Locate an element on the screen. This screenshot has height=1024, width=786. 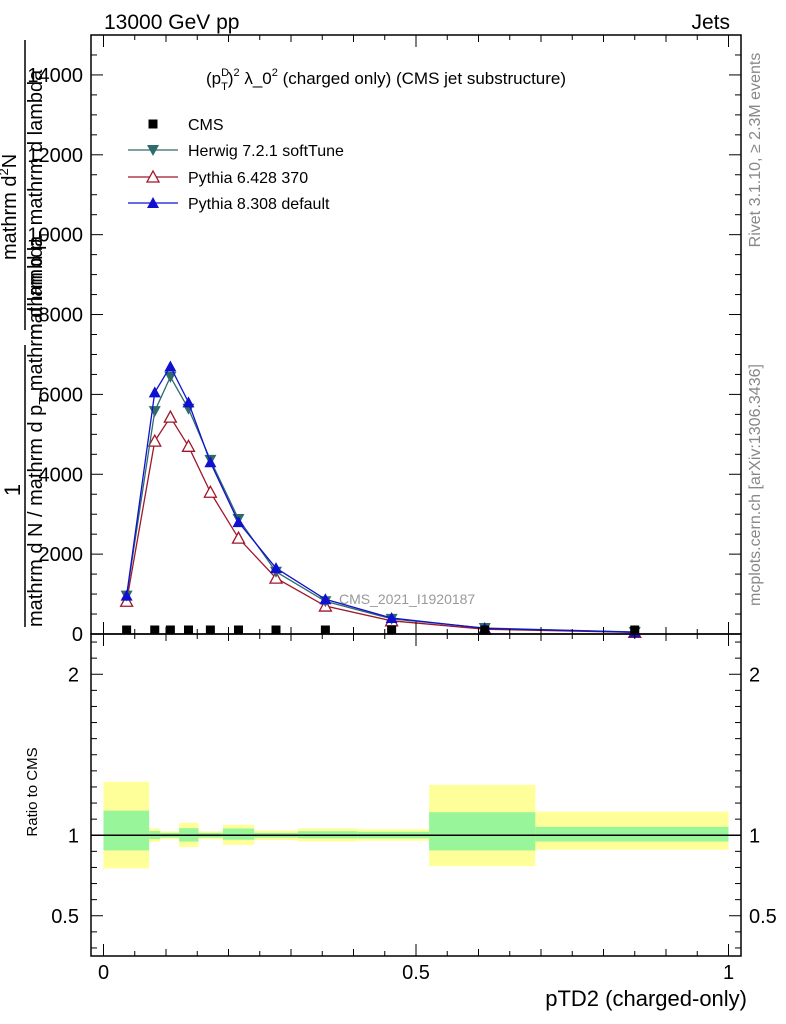
main-ytick-label: 6000 is located at coordinates (61, 395).